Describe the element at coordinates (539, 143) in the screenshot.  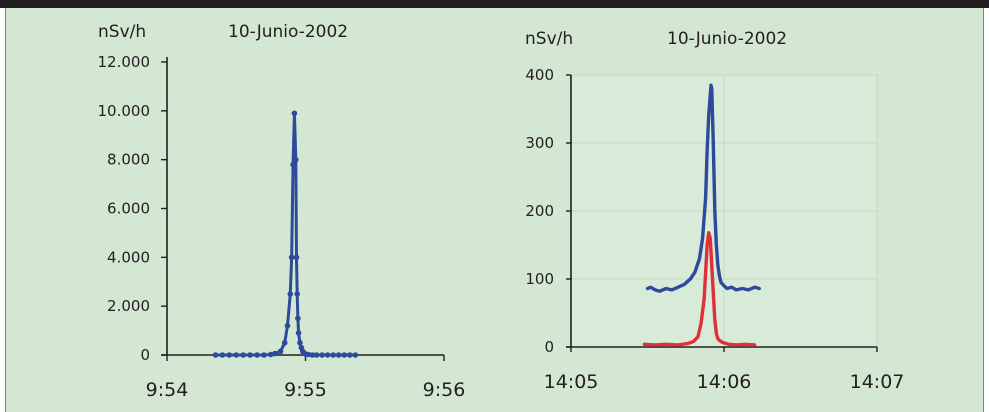
I see `y-tick-label: 300` at that location.